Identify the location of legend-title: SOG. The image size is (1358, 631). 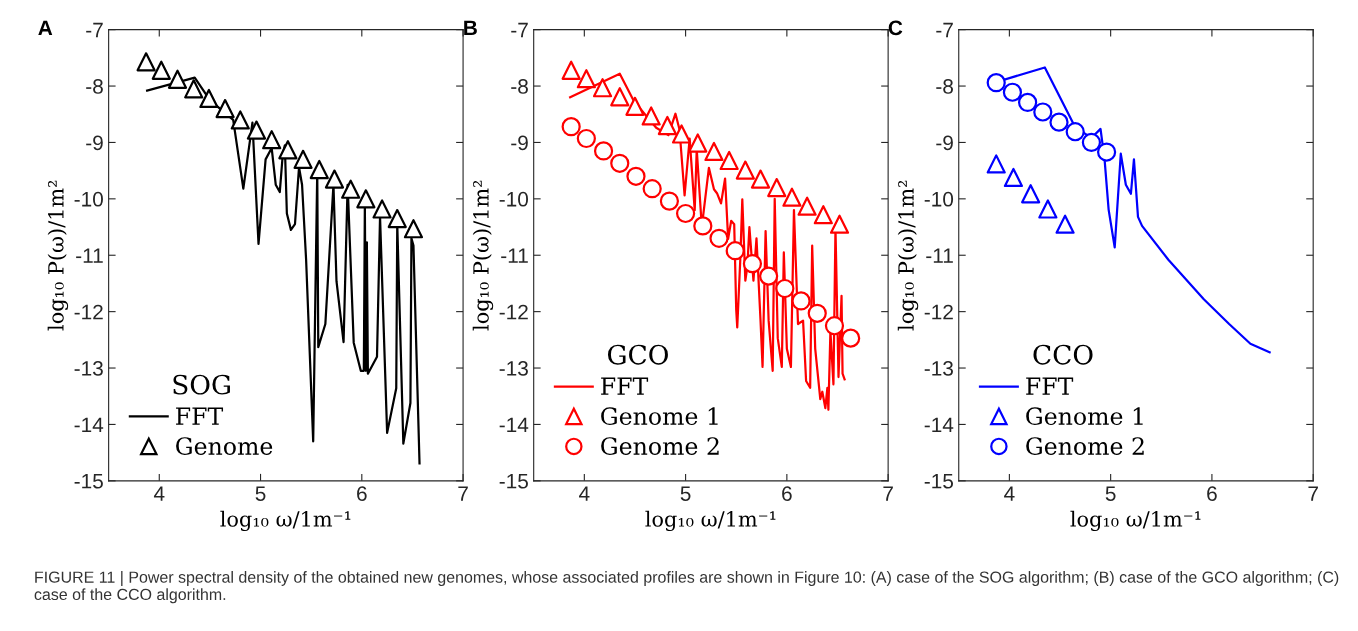
(201, 384).